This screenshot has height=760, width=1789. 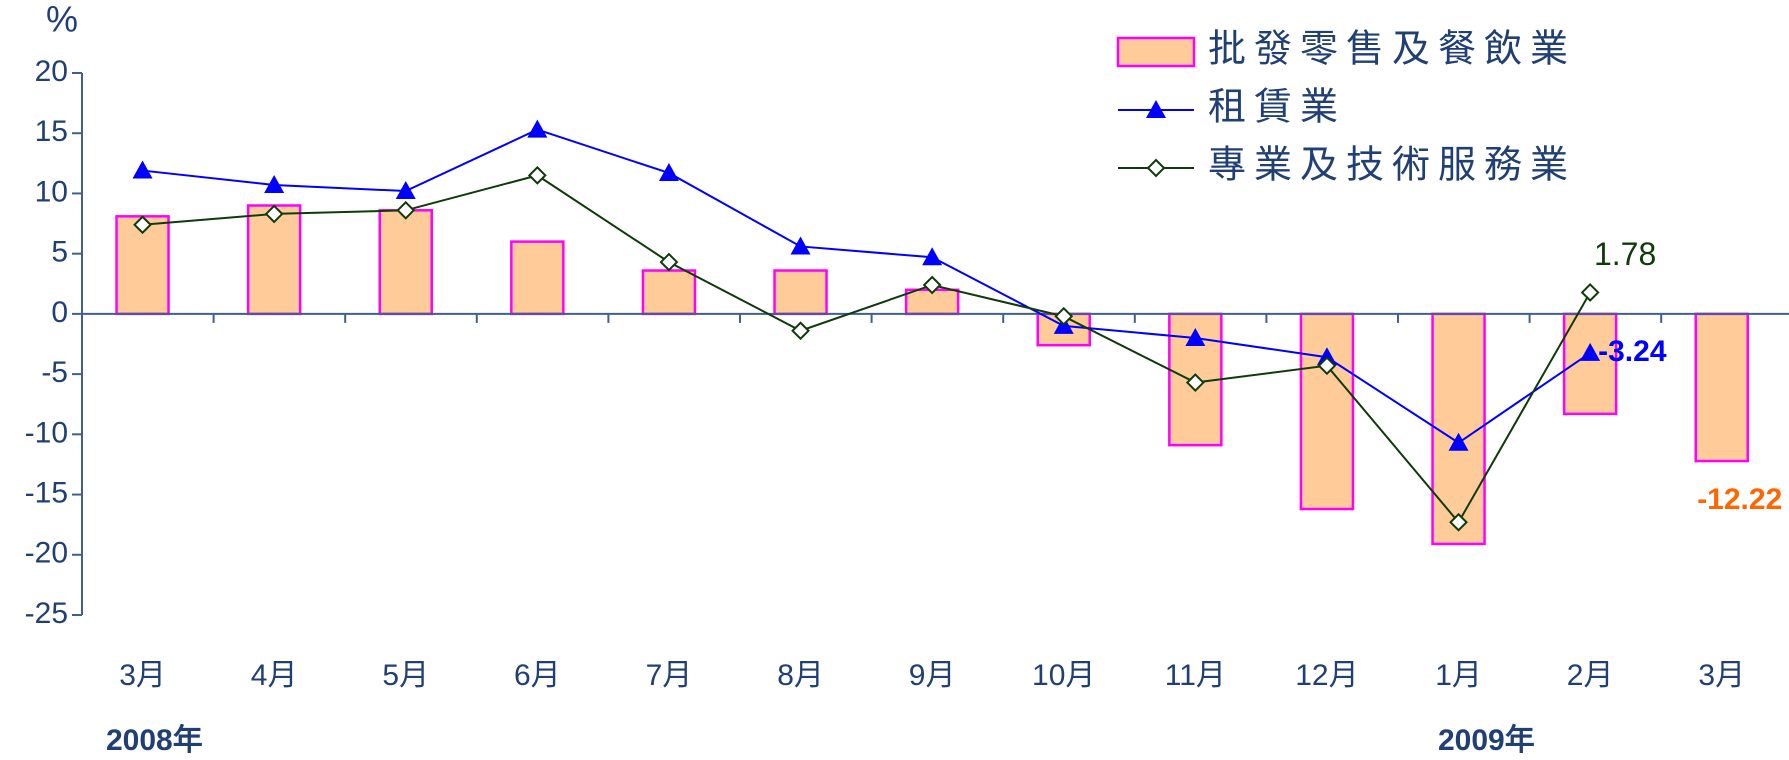 I want to click on year-label: 2009年, so click(x=1486, y=740).